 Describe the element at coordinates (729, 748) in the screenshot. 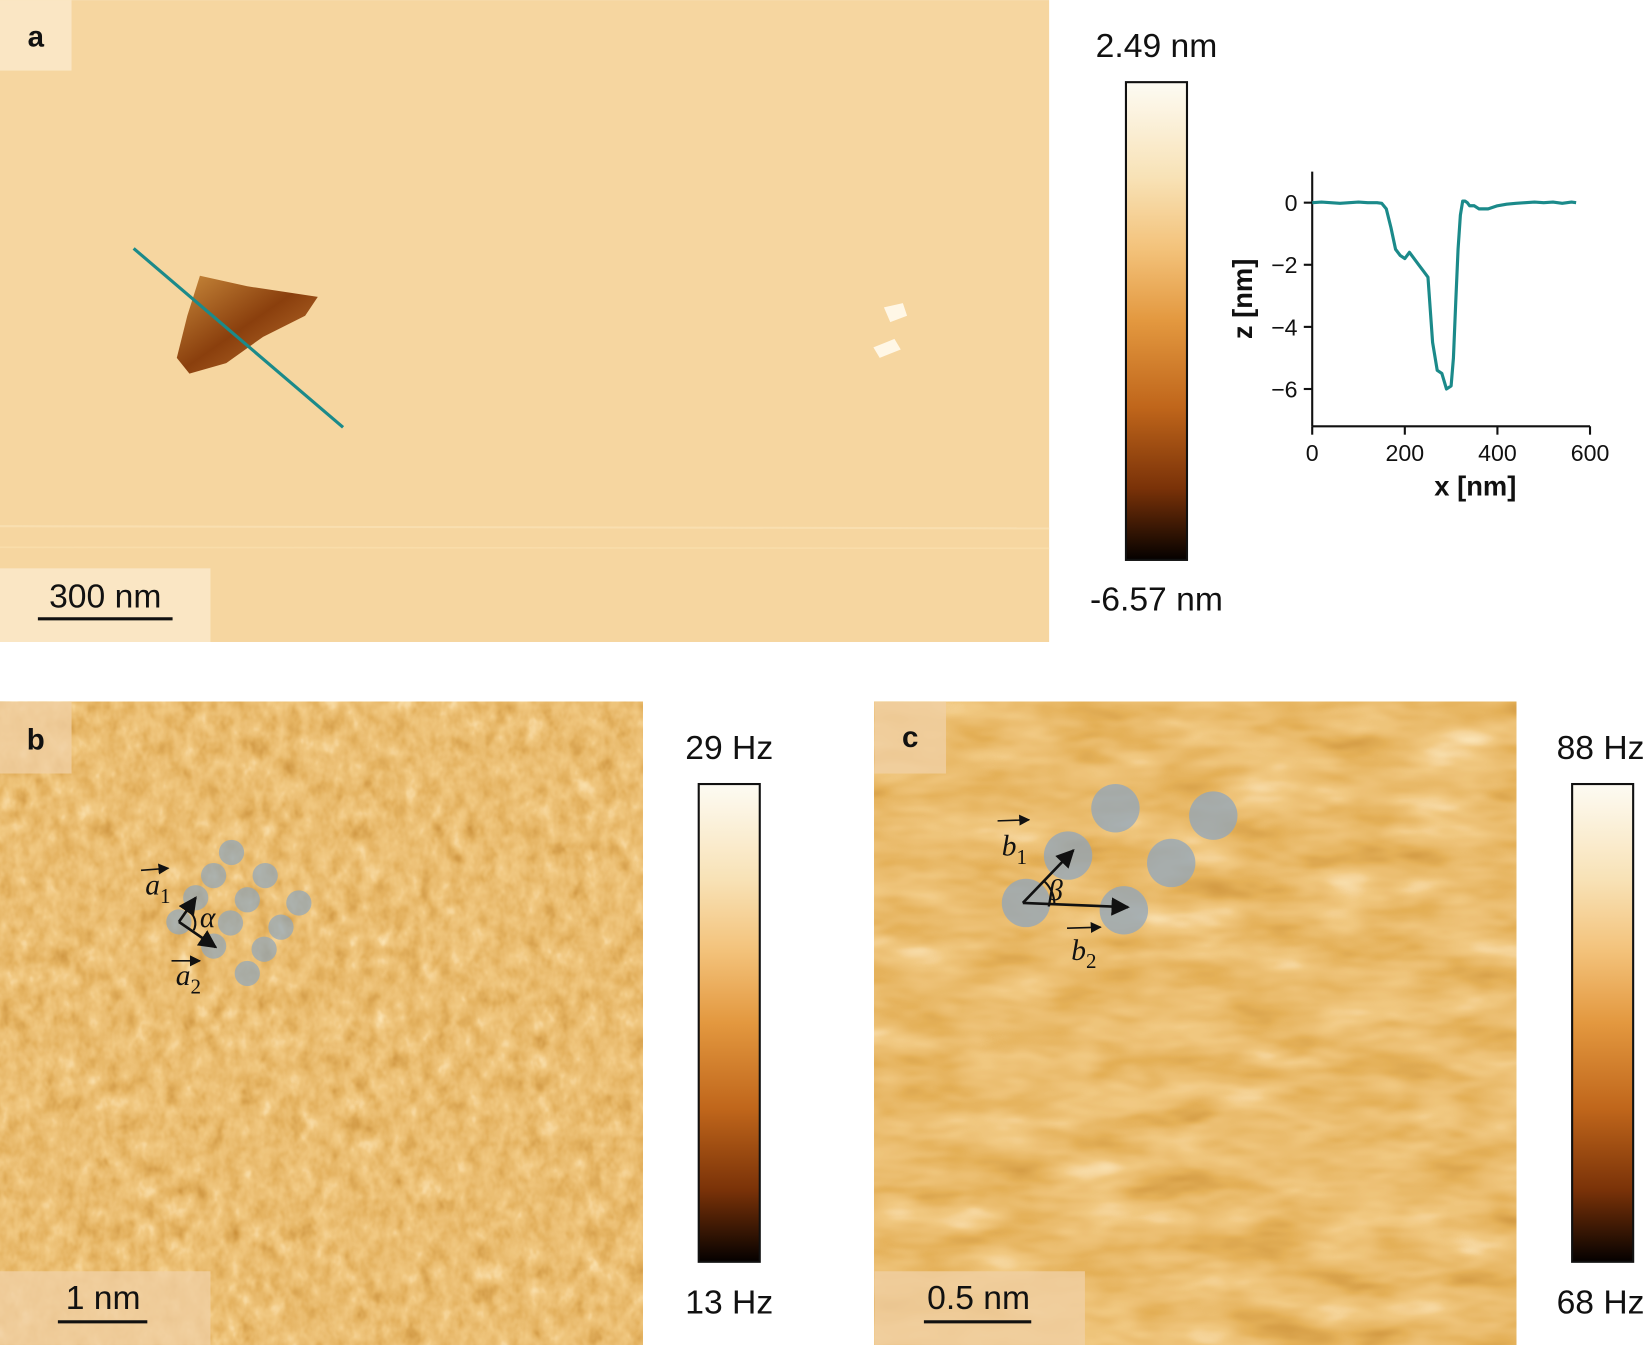

I see `colorbar-max: 29 Hz` at that location.